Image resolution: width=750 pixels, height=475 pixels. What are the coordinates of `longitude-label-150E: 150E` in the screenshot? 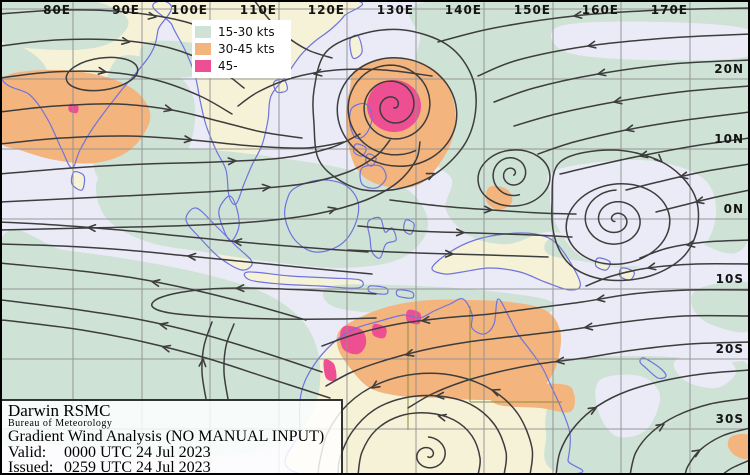 It's located at (532, 10).